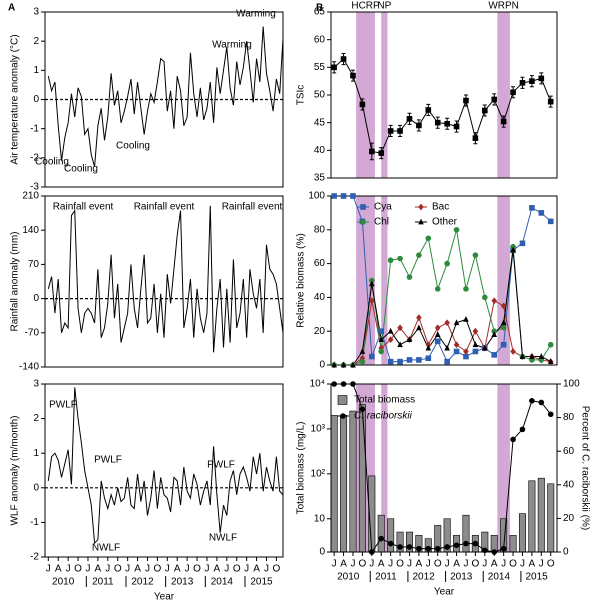 Image resolution: width=592 pixels, height=603 pixels. I want to click on y-tick-label: 3, so click(36, 384).